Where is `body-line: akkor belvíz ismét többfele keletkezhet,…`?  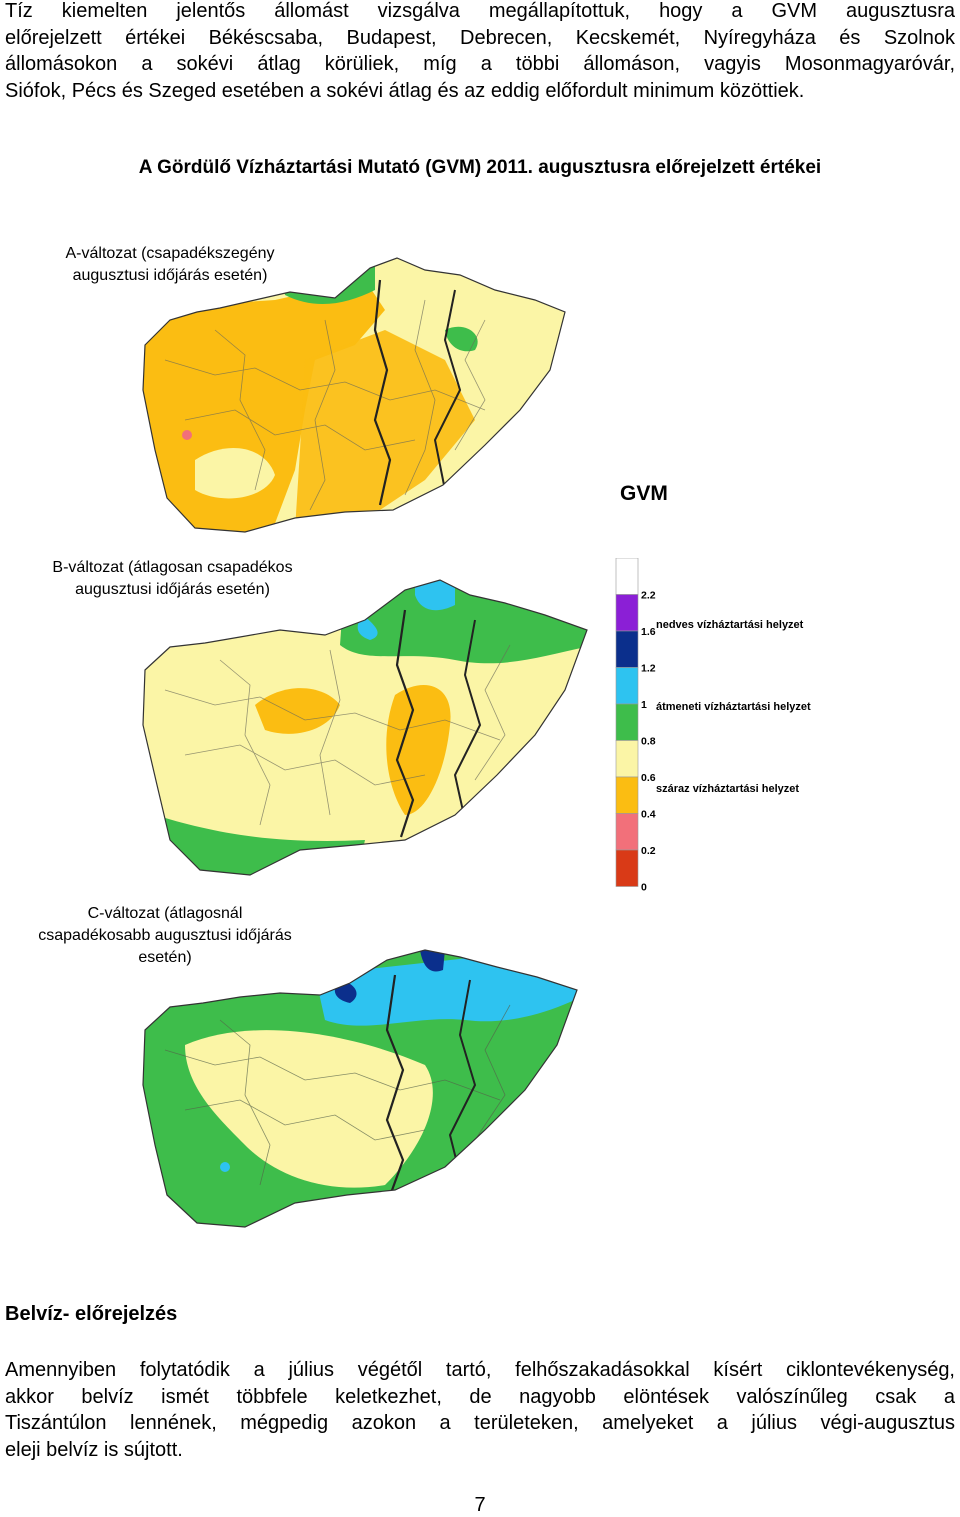
body-line: akkor belvíz ismét többfele keletkezhet,… is located at coordinates (480, 1396).